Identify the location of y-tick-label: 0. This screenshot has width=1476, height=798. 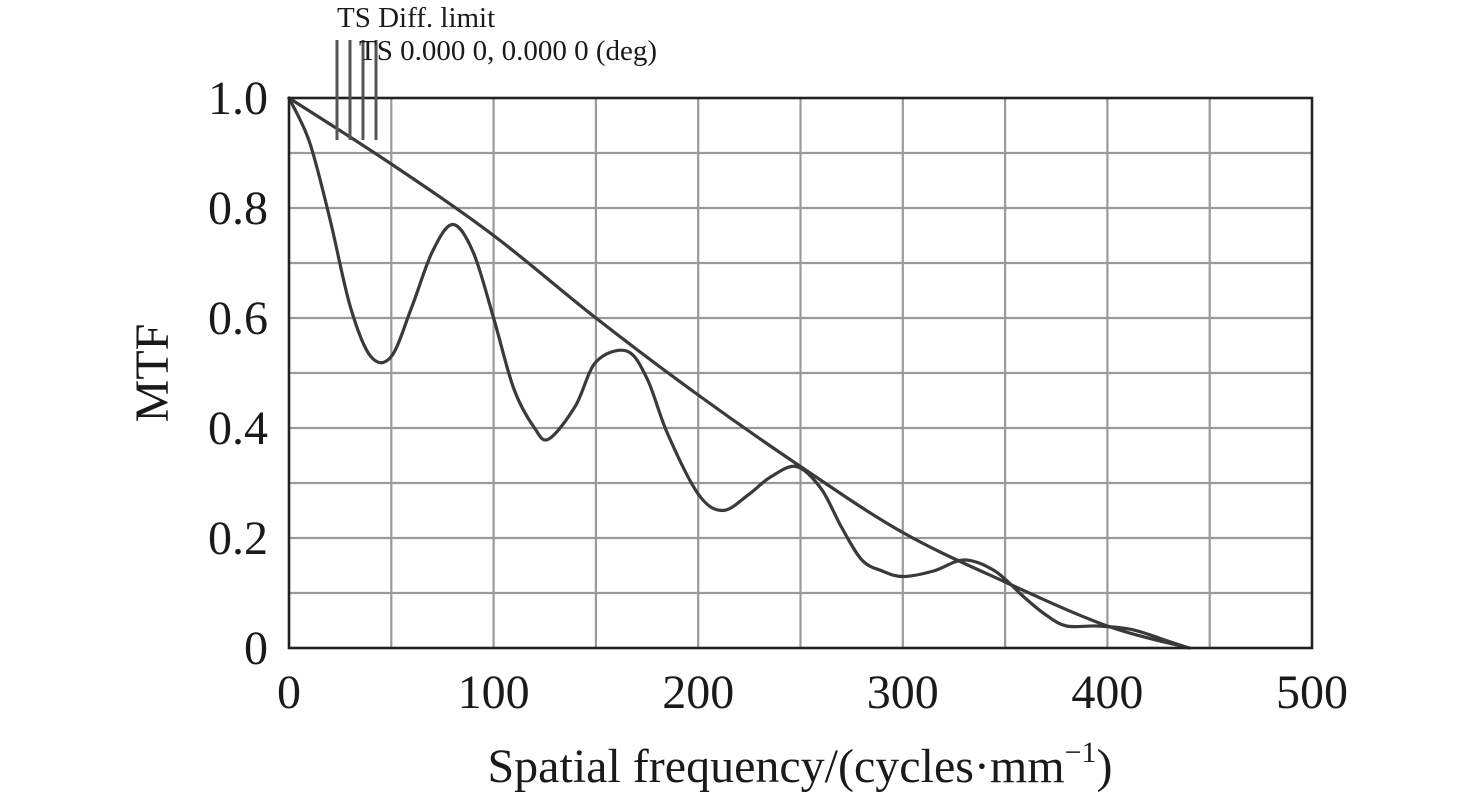
(256, 648).